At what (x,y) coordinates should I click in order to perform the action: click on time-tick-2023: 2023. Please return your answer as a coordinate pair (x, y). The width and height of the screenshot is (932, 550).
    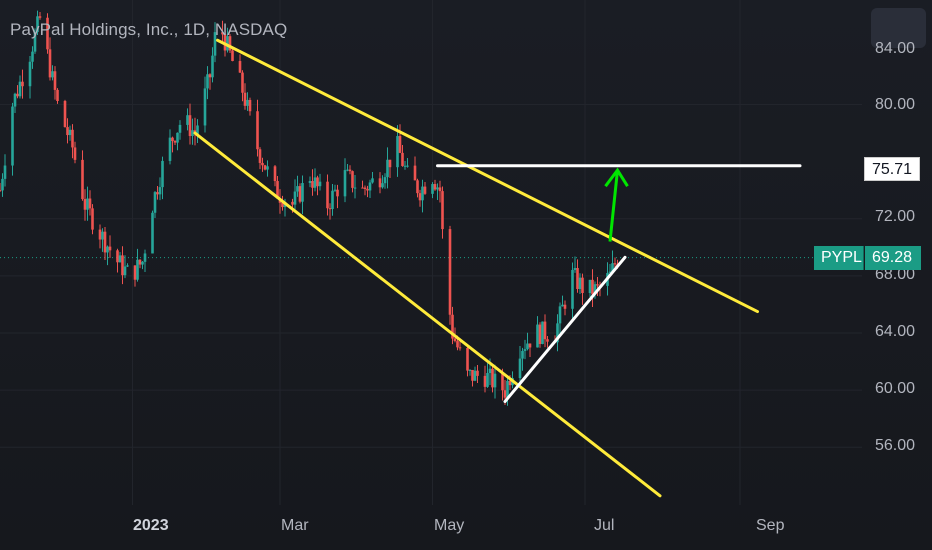
    Looking at the image, I should click on (151, 525).